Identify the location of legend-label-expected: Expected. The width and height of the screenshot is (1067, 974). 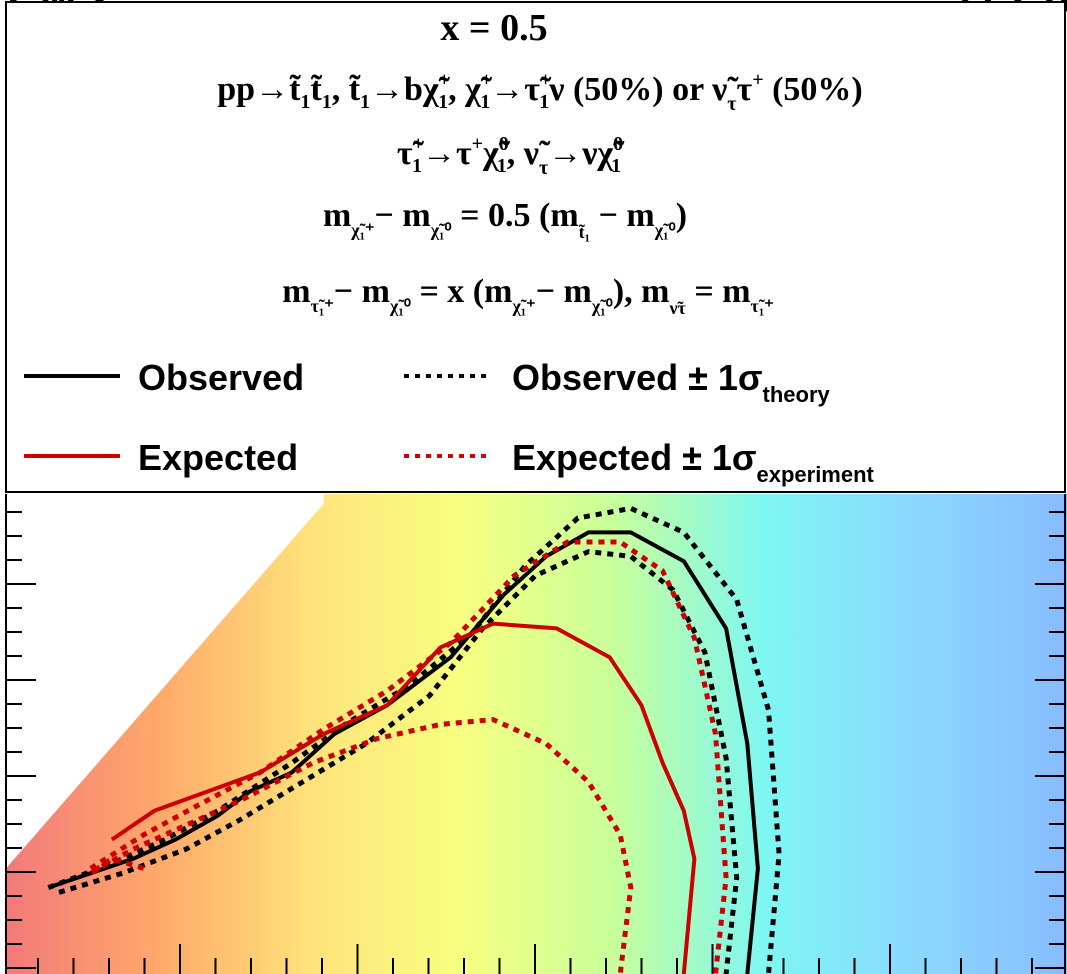
(218, 457).